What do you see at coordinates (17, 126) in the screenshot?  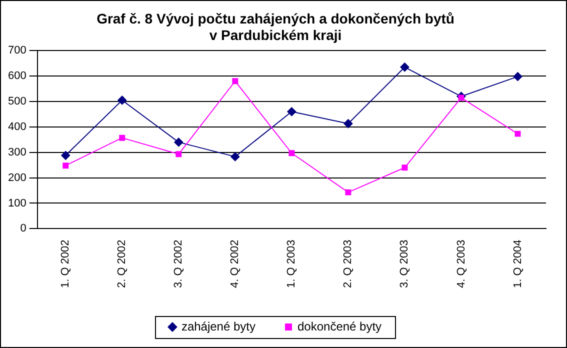 I see `y-tick-label: 400` at bounding box center [17, 126].